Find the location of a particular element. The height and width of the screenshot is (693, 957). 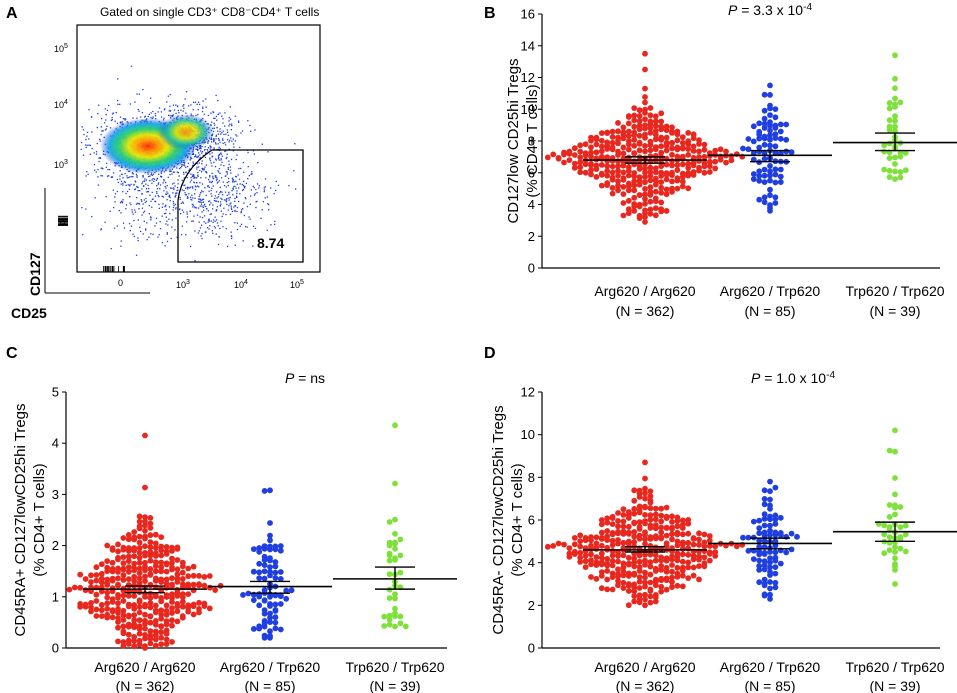

y-tick-label: 2 is located at coordinates (531, 236).